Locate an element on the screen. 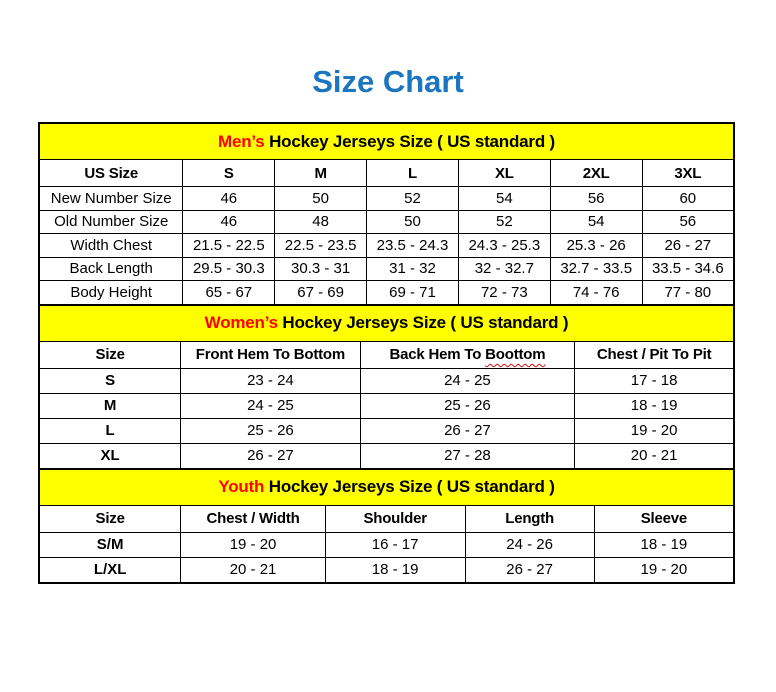 The width and height of the screenshot is (776, 692). value-cell: 33.5 - 34.6 is located at coordinates (688, 268).